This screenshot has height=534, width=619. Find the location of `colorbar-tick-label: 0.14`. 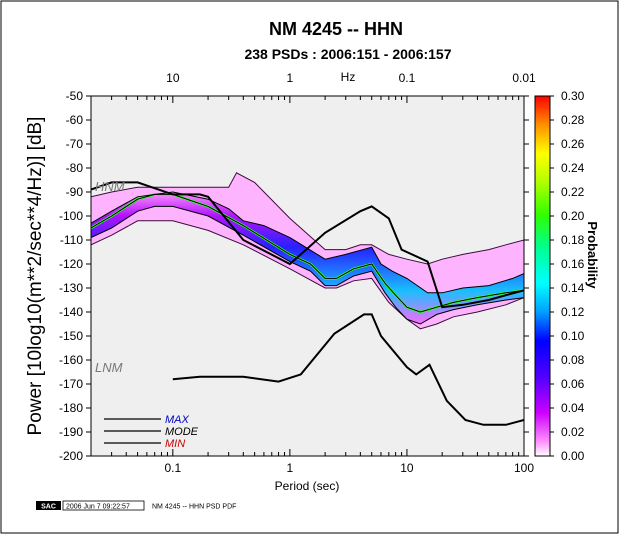

colorbar-tick-label: 0.14 is located at coordinates (573, 288).